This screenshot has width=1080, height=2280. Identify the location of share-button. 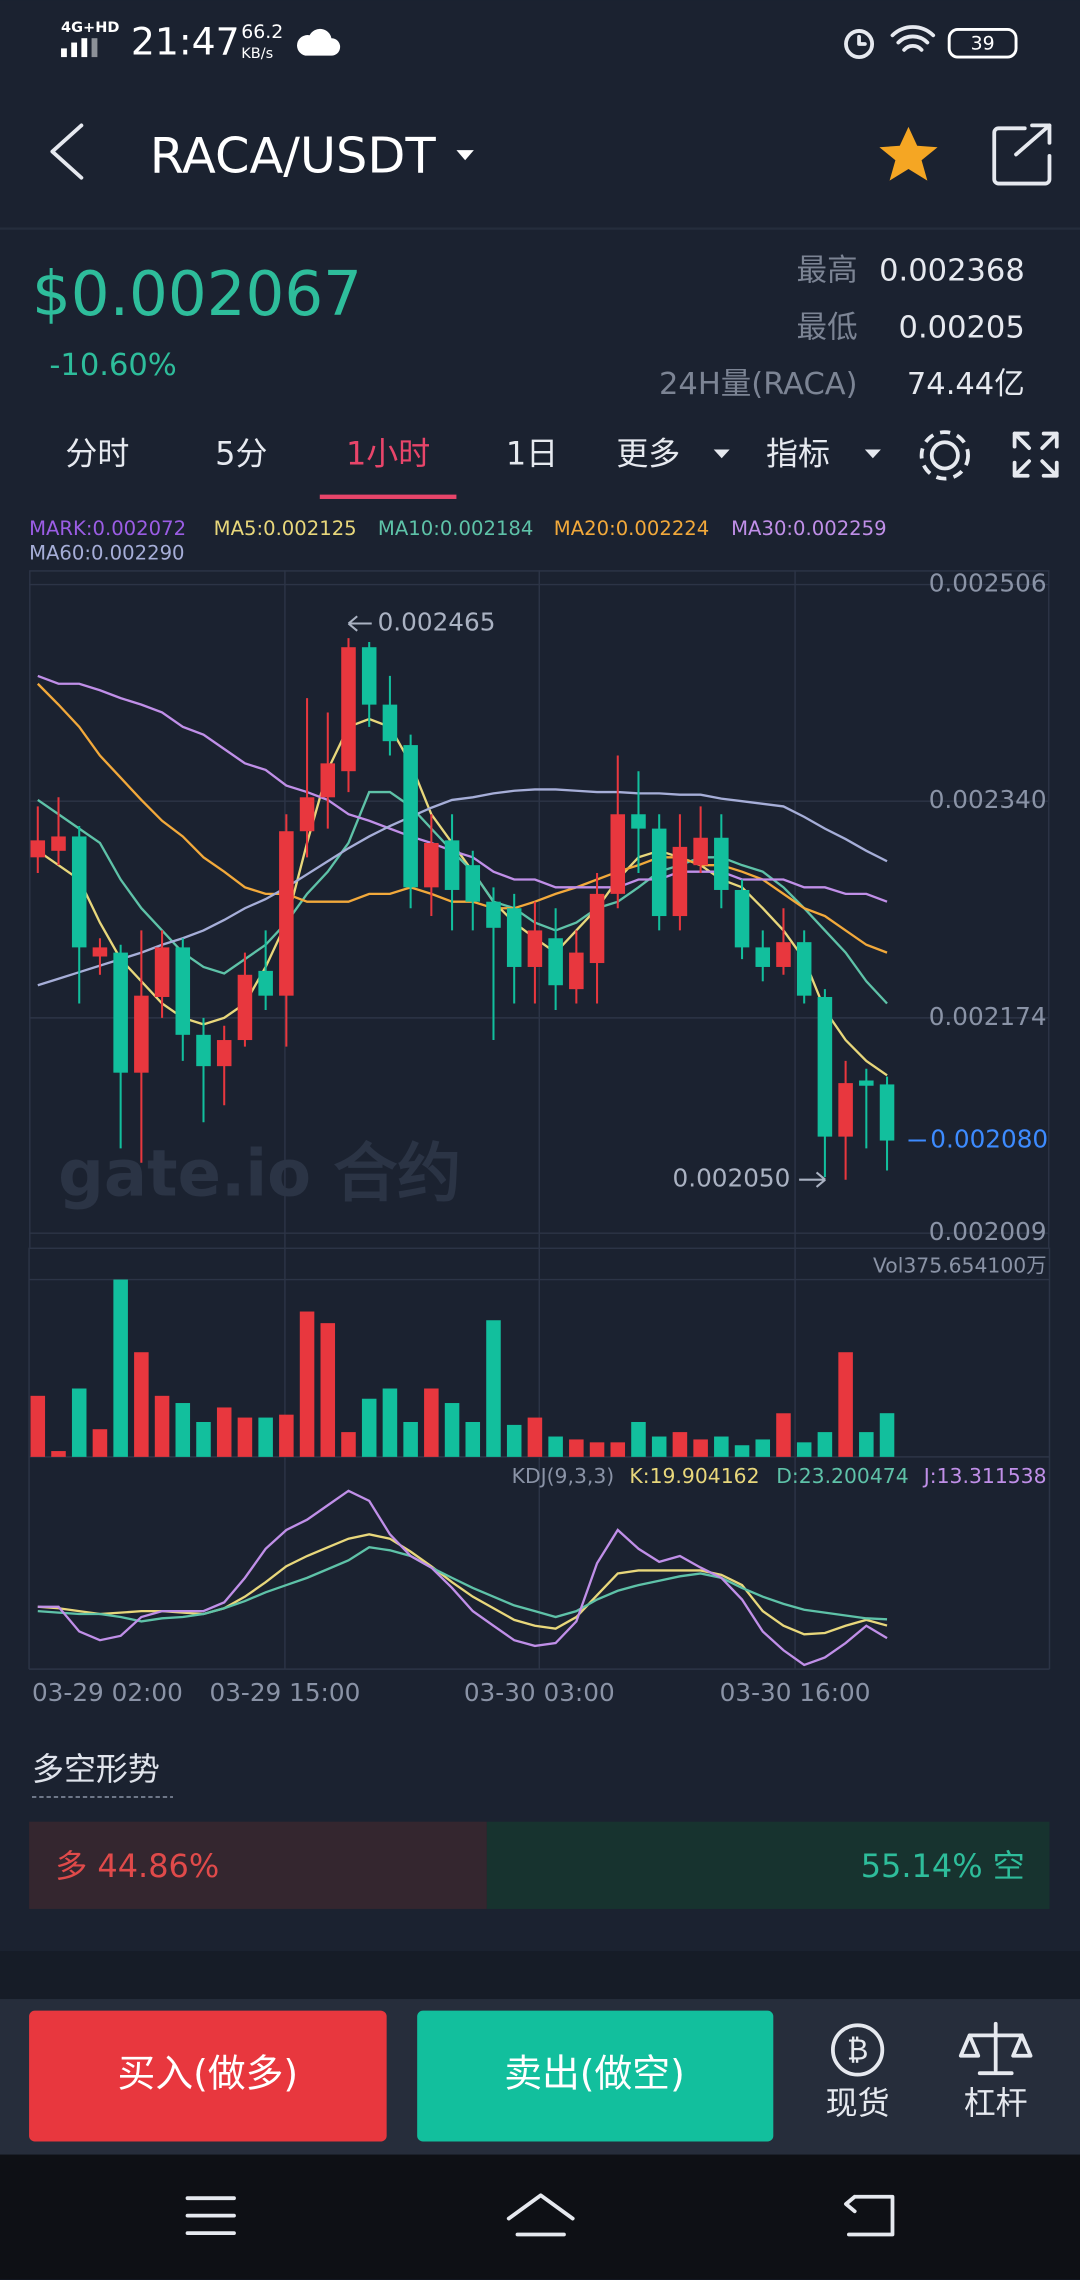
(1022, 154).